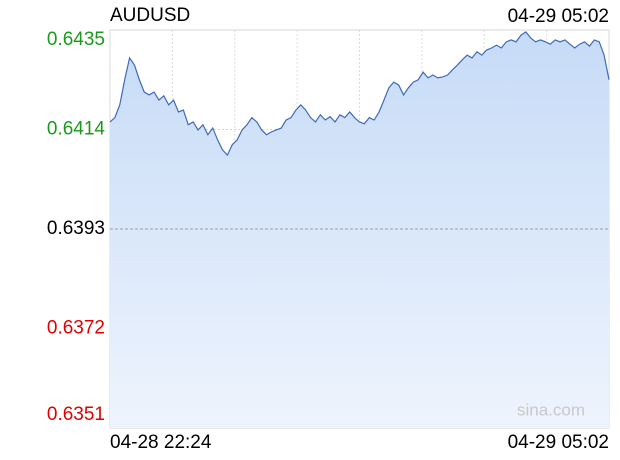 This screenshot has height=460, width=620. Describe the element at coordinates (76, 414) in the screenshot. I see `y-tick-label: 0.6351` at that location.